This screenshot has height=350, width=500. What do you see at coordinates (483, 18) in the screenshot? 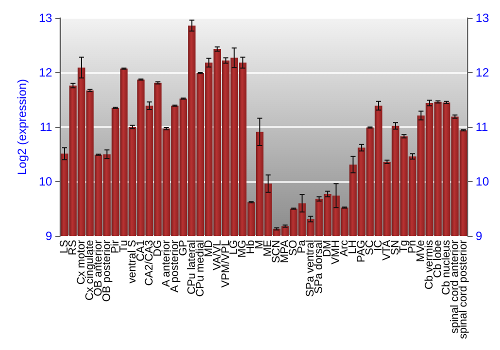
I see `y2-tick-label: 13` at bounding box center [483, 18].